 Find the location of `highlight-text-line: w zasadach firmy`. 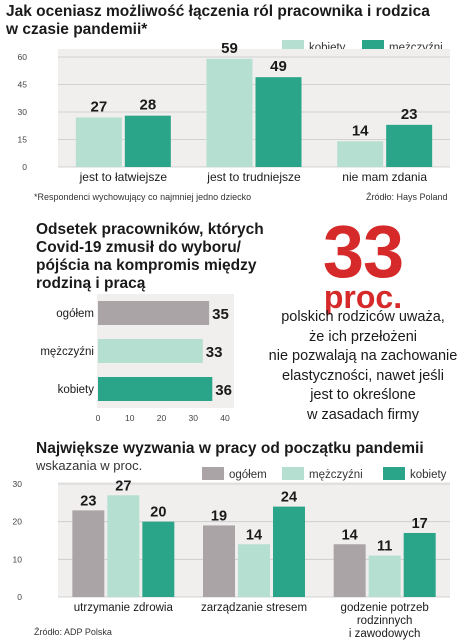

highlight-text-line: w zasadach firmy is located at coordinates (362, 414).